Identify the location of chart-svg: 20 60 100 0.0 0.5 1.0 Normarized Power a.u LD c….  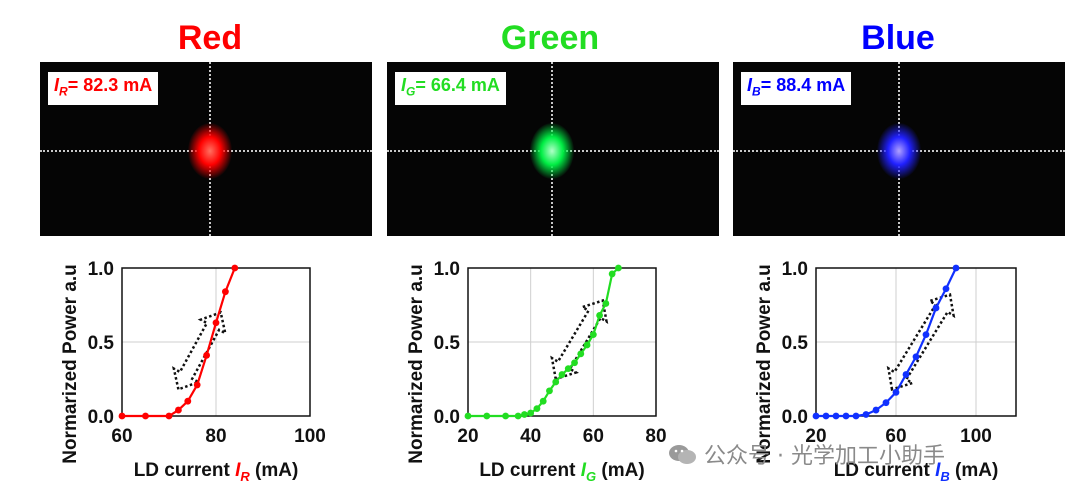
(885, 371).